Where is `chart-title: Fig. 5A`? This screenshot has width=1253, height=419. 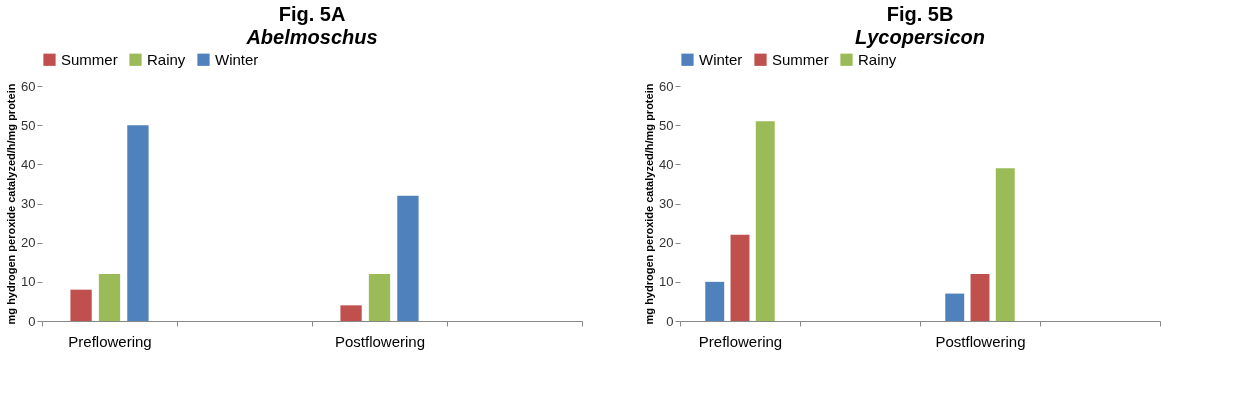
chart-title: Fig. 5A is located at coordinates (312, 14).